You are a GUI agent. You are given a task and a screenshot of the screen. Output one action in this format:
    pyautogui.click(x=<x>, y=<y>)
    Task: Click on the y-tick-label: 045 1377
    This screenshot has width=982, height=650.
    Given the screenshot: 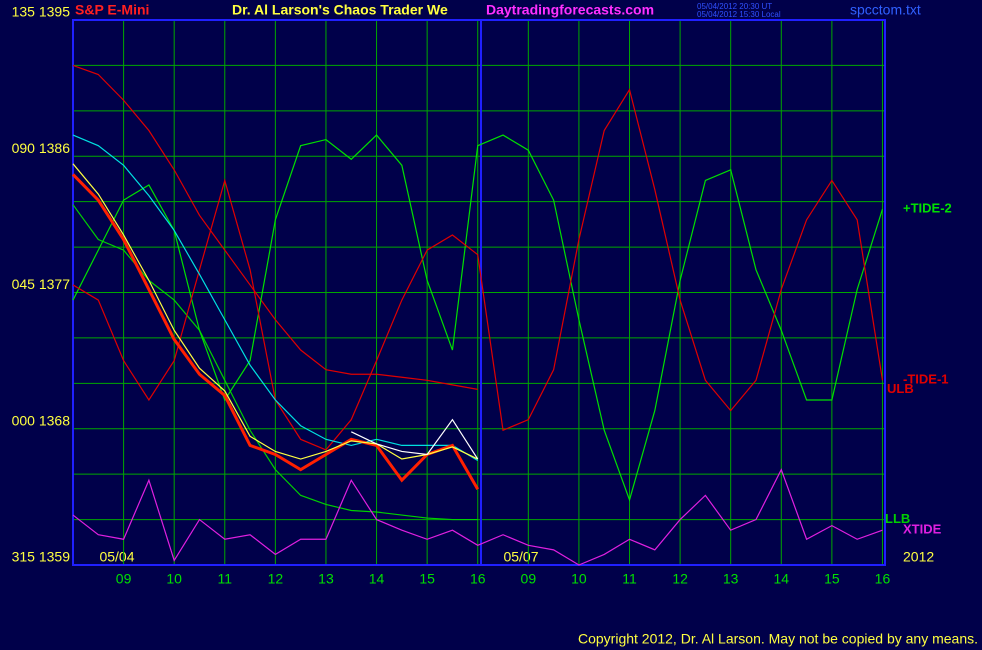 What is the action you would take?
    pyautogui.click(x=41, y=284)
    